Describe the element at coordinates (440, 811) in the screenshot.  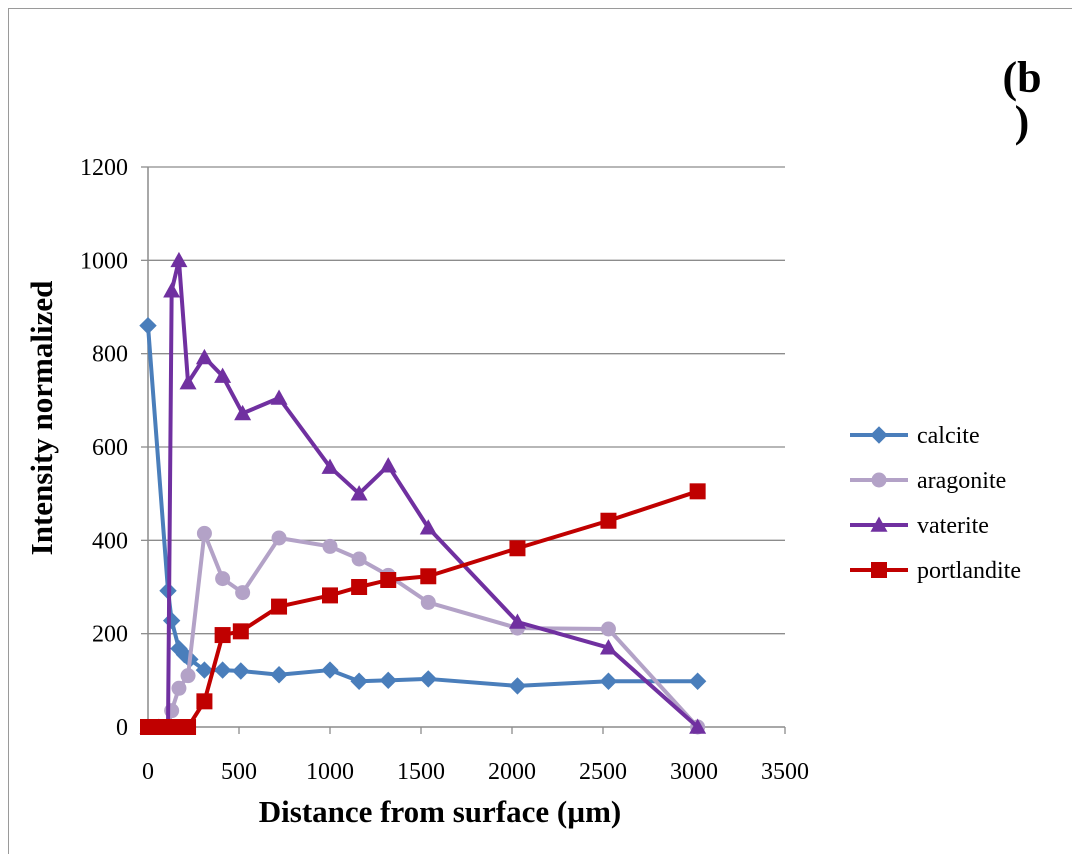
I see `x-axis-label: Distance from surface (µm)` at that location.